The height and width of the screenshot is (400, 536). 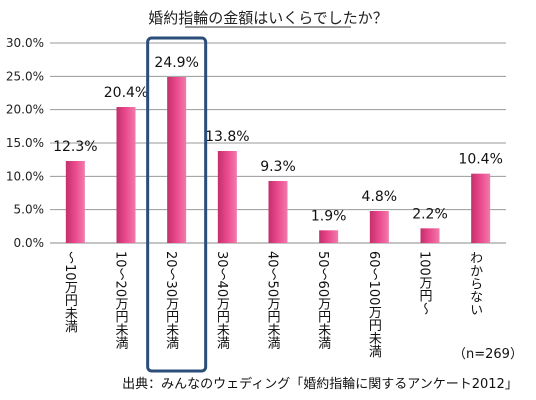 I want to click on y-tick-label: 30.0%, so click(x=25, y=43).